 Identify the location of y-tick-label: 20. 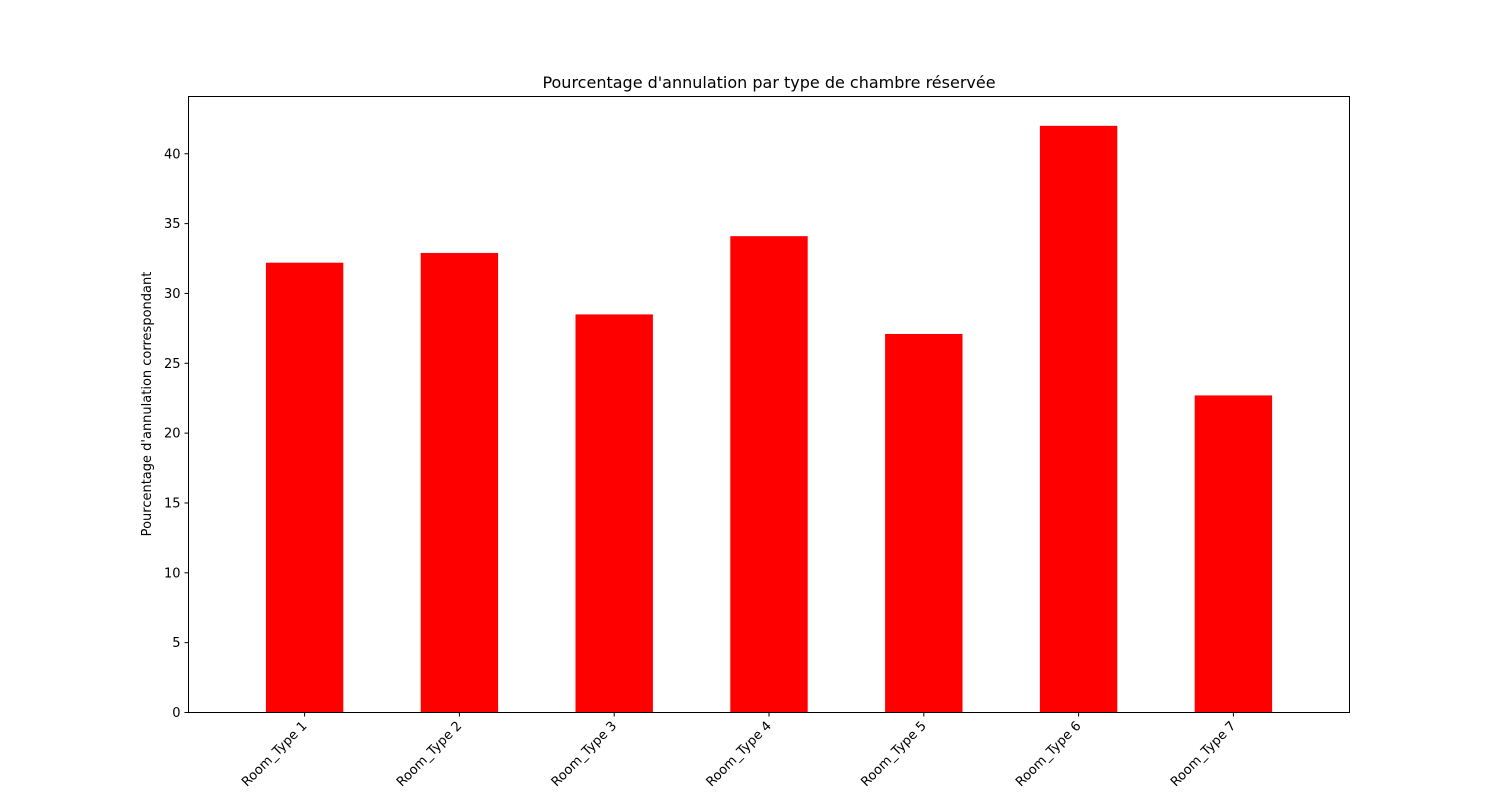
(172, 434).